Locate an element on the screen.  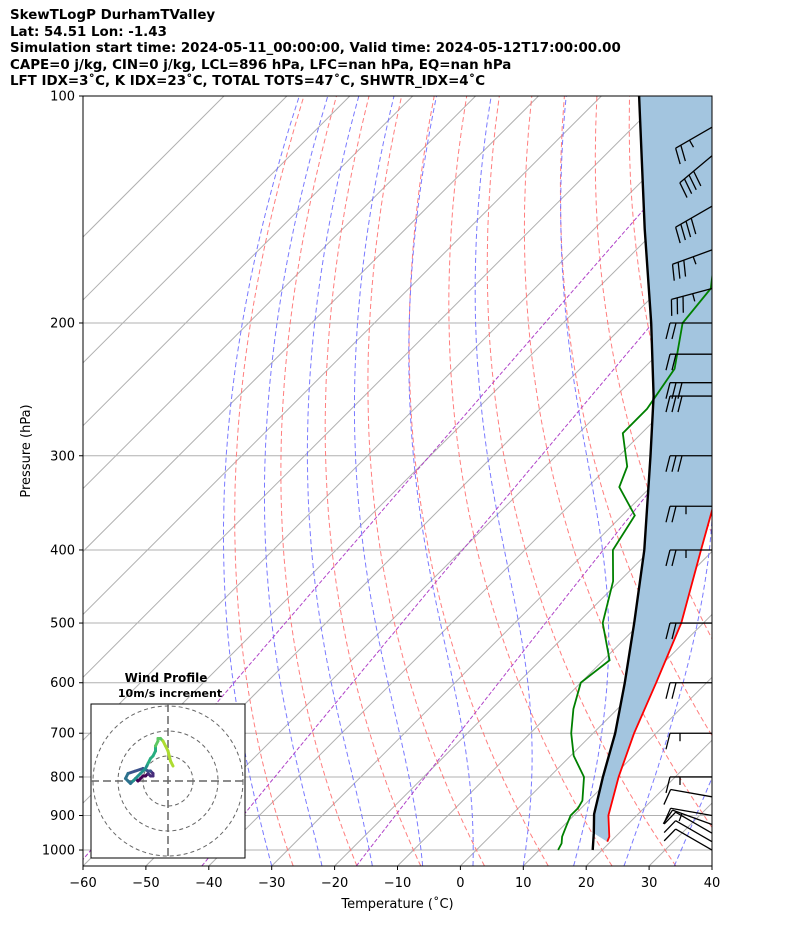
x-tick-label: −40 is located at coordinates (208, 883).